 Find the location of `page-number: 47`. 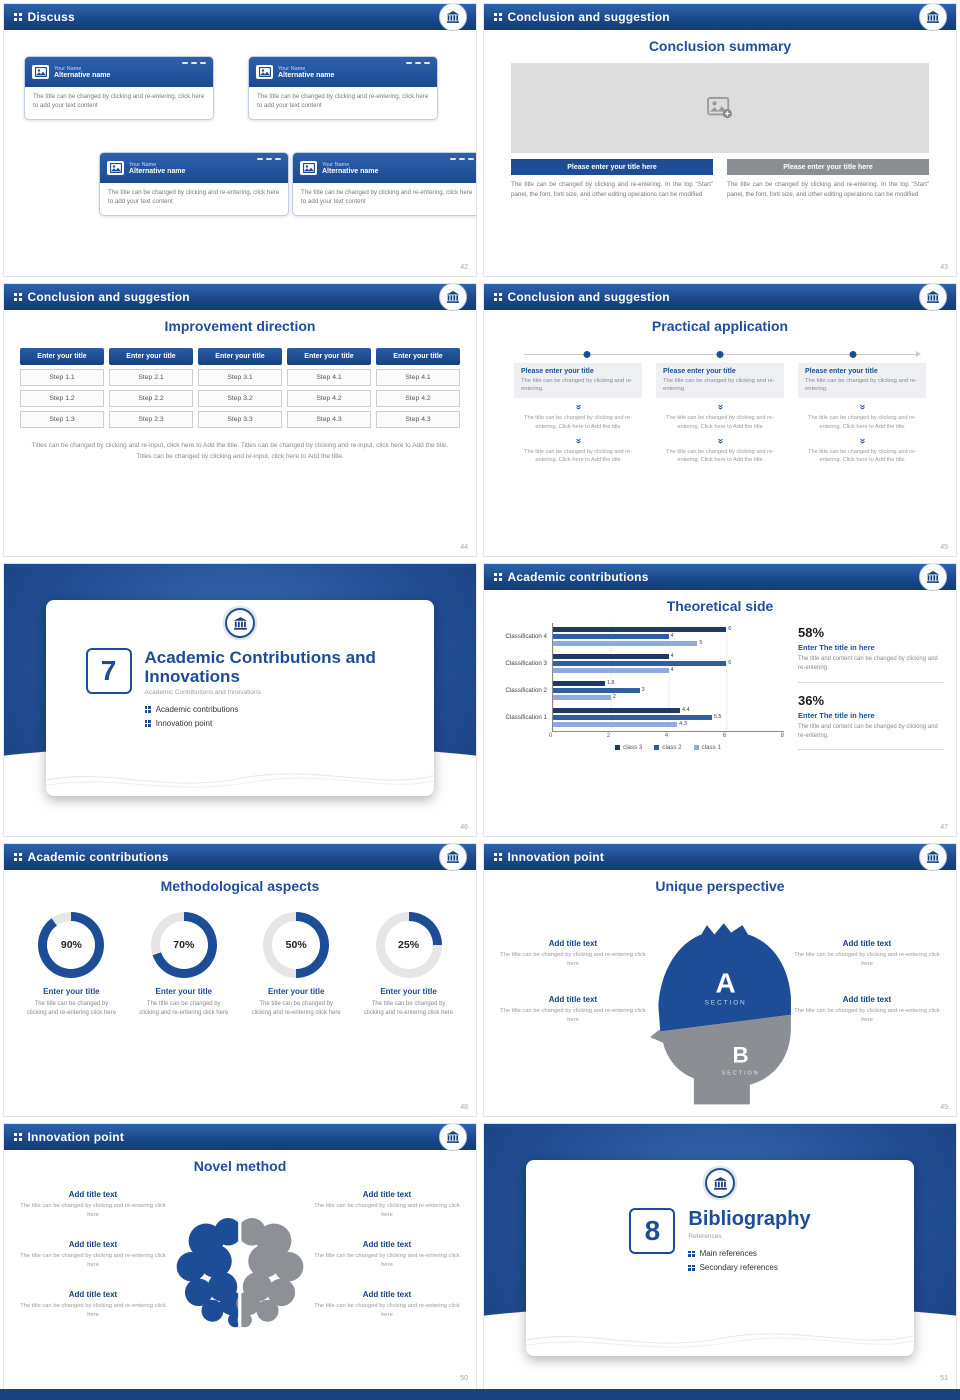

page-number: 47 is located at coordinates (944, 827).